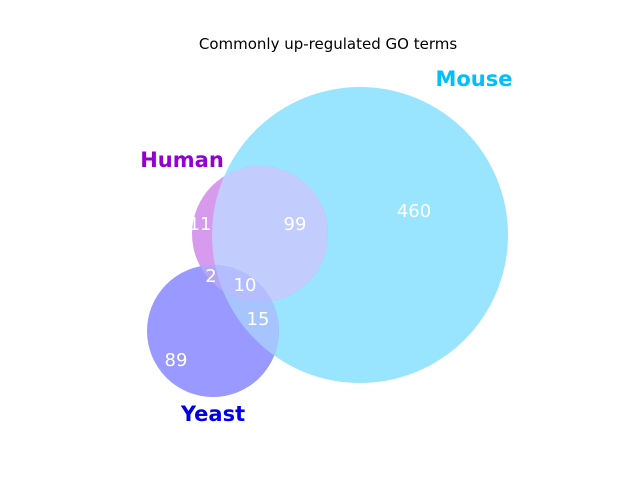  I want to click on human-mouse-count: 99, so click(295, 224).